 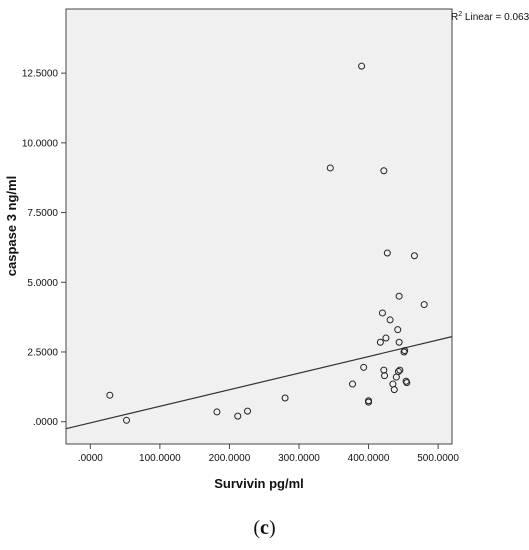 I want to click on y-tick-label: .0000, so click(x=45, y=422).